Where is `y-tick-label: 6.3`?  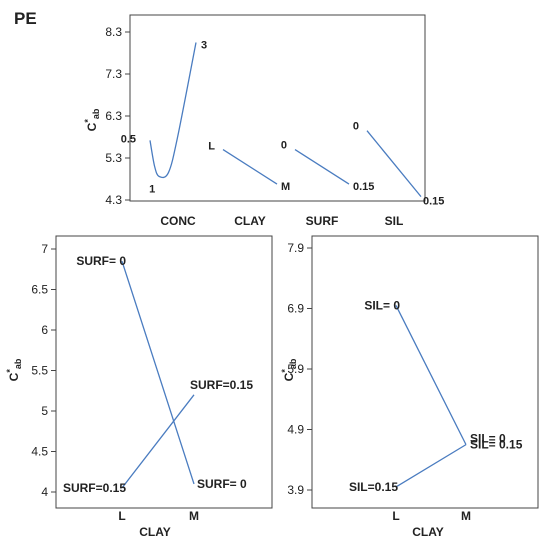
y-tick-label: 6.3 is located at coordinates (113, 116).